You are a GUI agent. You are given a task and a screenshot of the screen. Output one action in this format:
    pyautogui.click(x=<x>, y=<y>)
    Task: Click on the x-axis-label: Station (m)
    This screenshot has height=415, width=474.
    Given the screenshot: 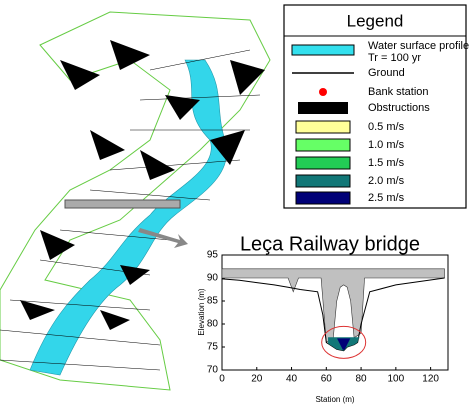 What is the action you would take?
    pyautogui.click(x=334, y=399)
    